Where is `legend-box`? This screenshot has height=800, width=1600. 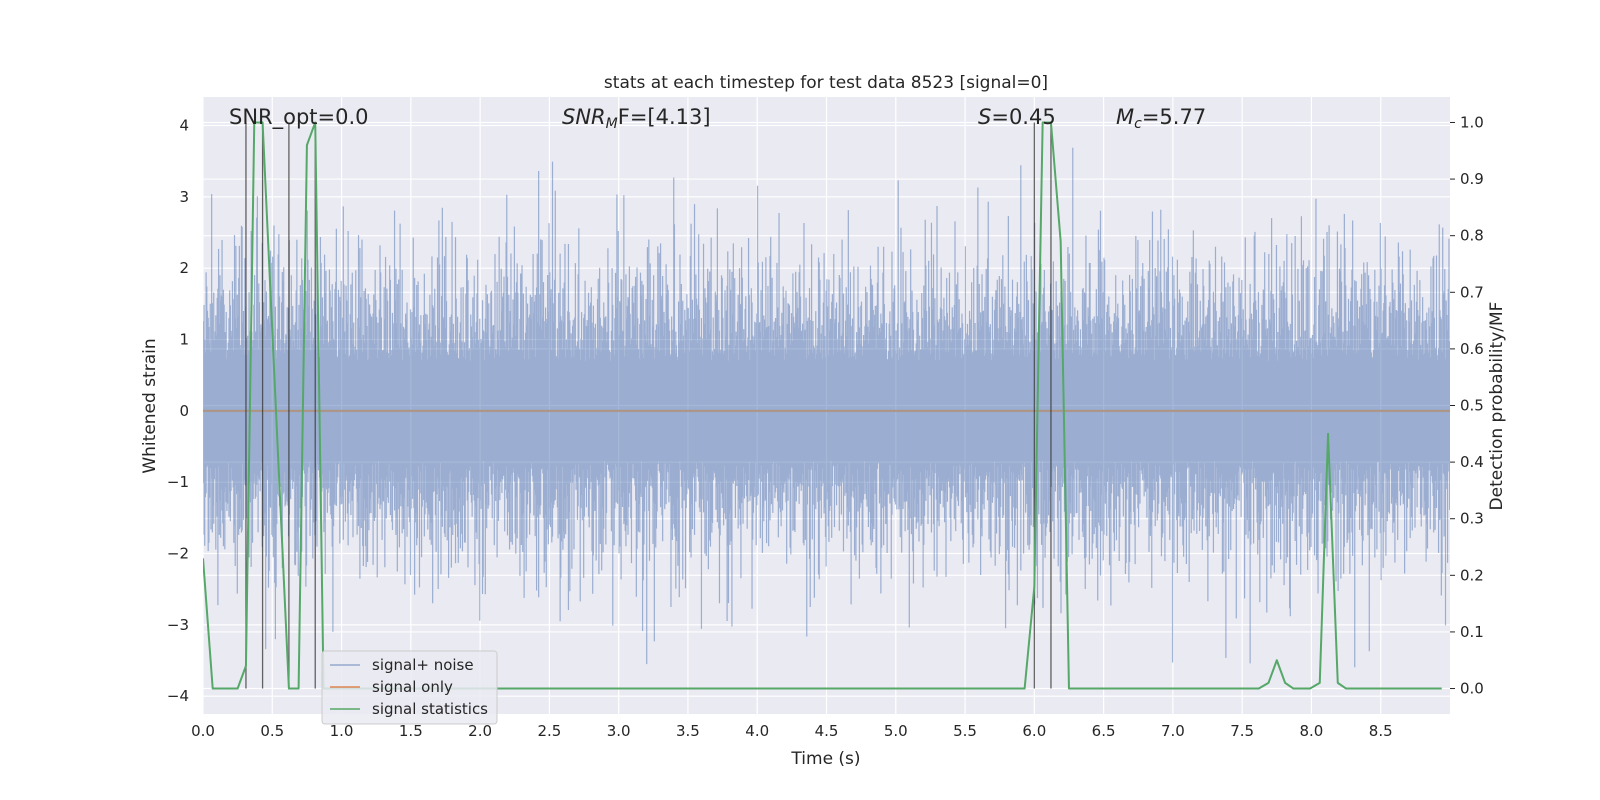 legend-box is located at coordinates (409, 687).